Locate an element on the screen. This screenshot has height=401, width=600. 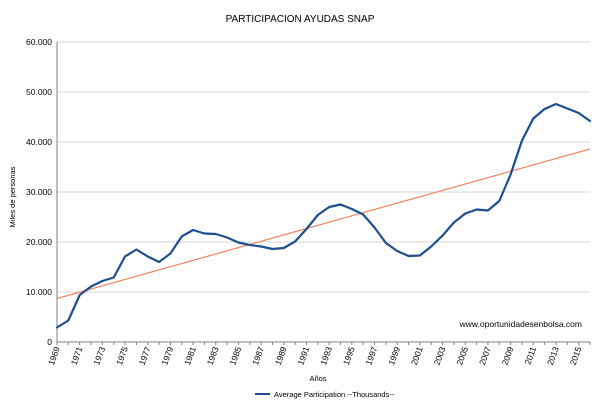
y-tick-label: 40.000 is located at coordinates (39, 142).